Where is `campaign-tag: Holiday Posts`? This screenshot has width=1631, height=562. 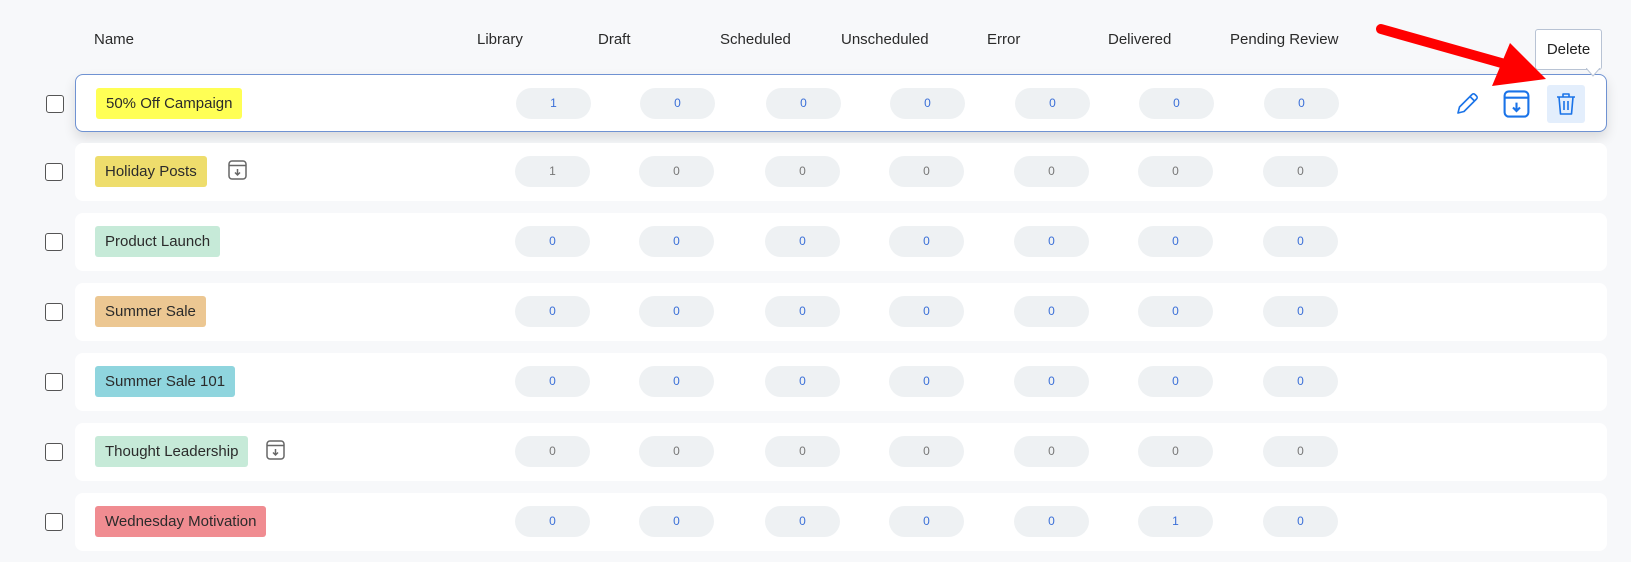
campaign-tag: Holiday Posts is located at coordinates (151, 171).